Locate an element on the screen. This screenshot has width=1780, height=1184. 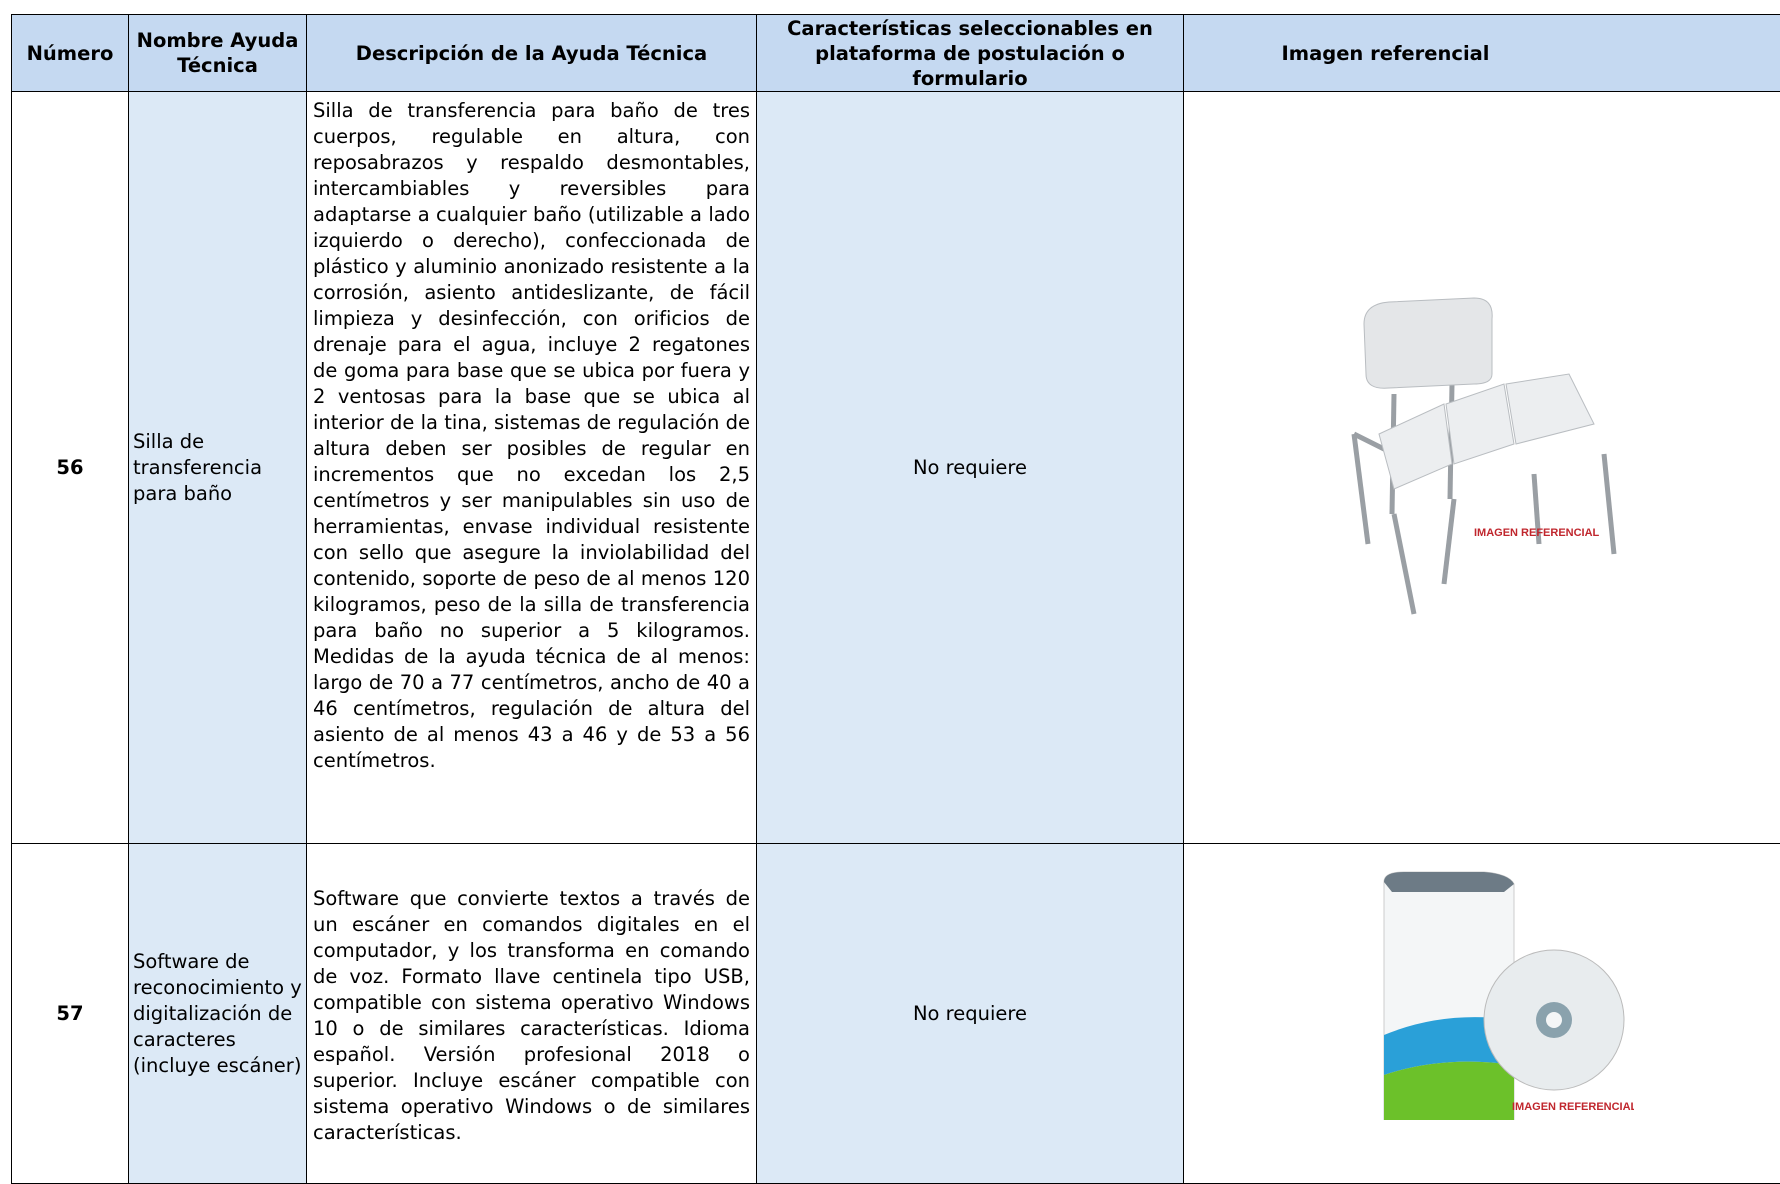
number-cell: 57 is located at coordinates (70, 1014).